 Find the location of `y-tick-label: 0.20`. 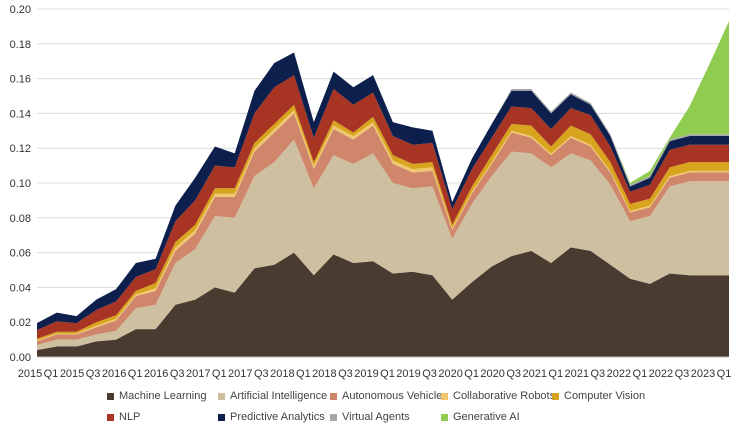

y-tick-label: 0.20 is located at coordinates (20, 10).